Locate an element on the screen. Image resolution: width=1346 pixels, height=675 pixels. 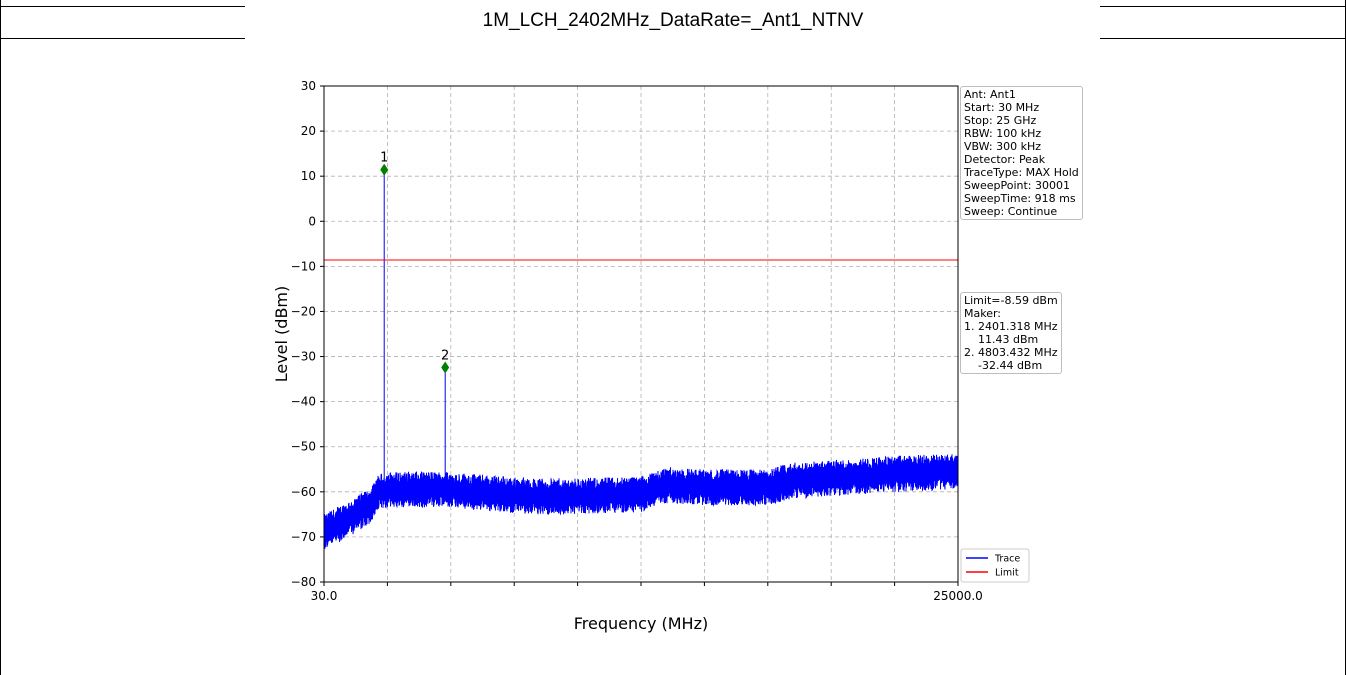
marker-info-line: Limit=-8.59 dBm is located at coordinates (1011, 300).